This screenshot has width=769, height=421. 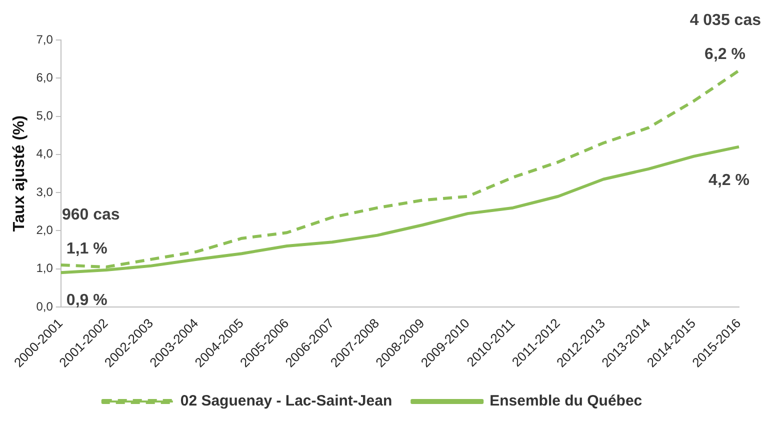 I want to click on data-label: 0,9 %, so click(x=87, y=301).